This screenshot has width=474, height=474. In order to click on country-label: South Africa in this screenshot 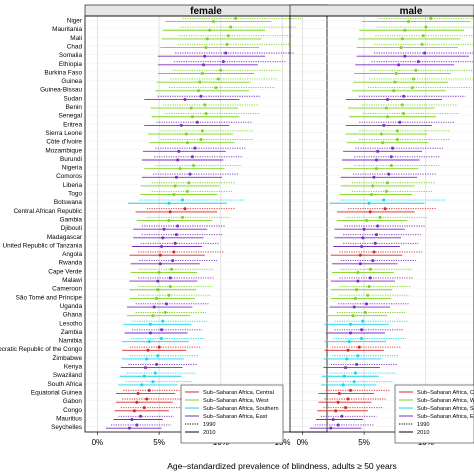, I will do `click(65, 384)`.